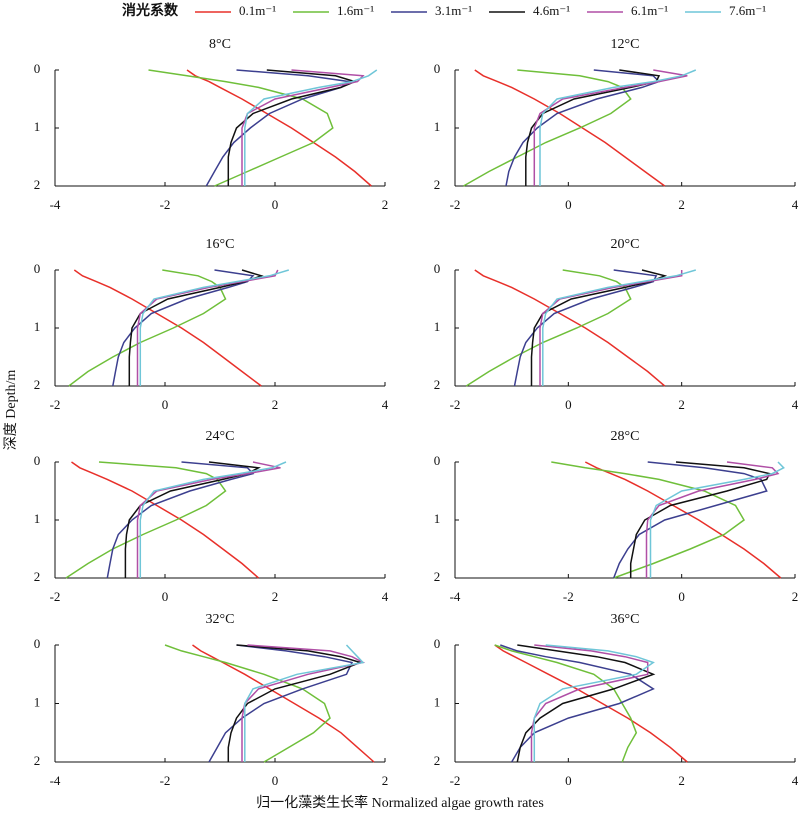 The image size is (800, 817). What do you see at coordinates (625, 436) in the screenshot?
I see `panel-title: 28°C` at bounding box center [625, 436].